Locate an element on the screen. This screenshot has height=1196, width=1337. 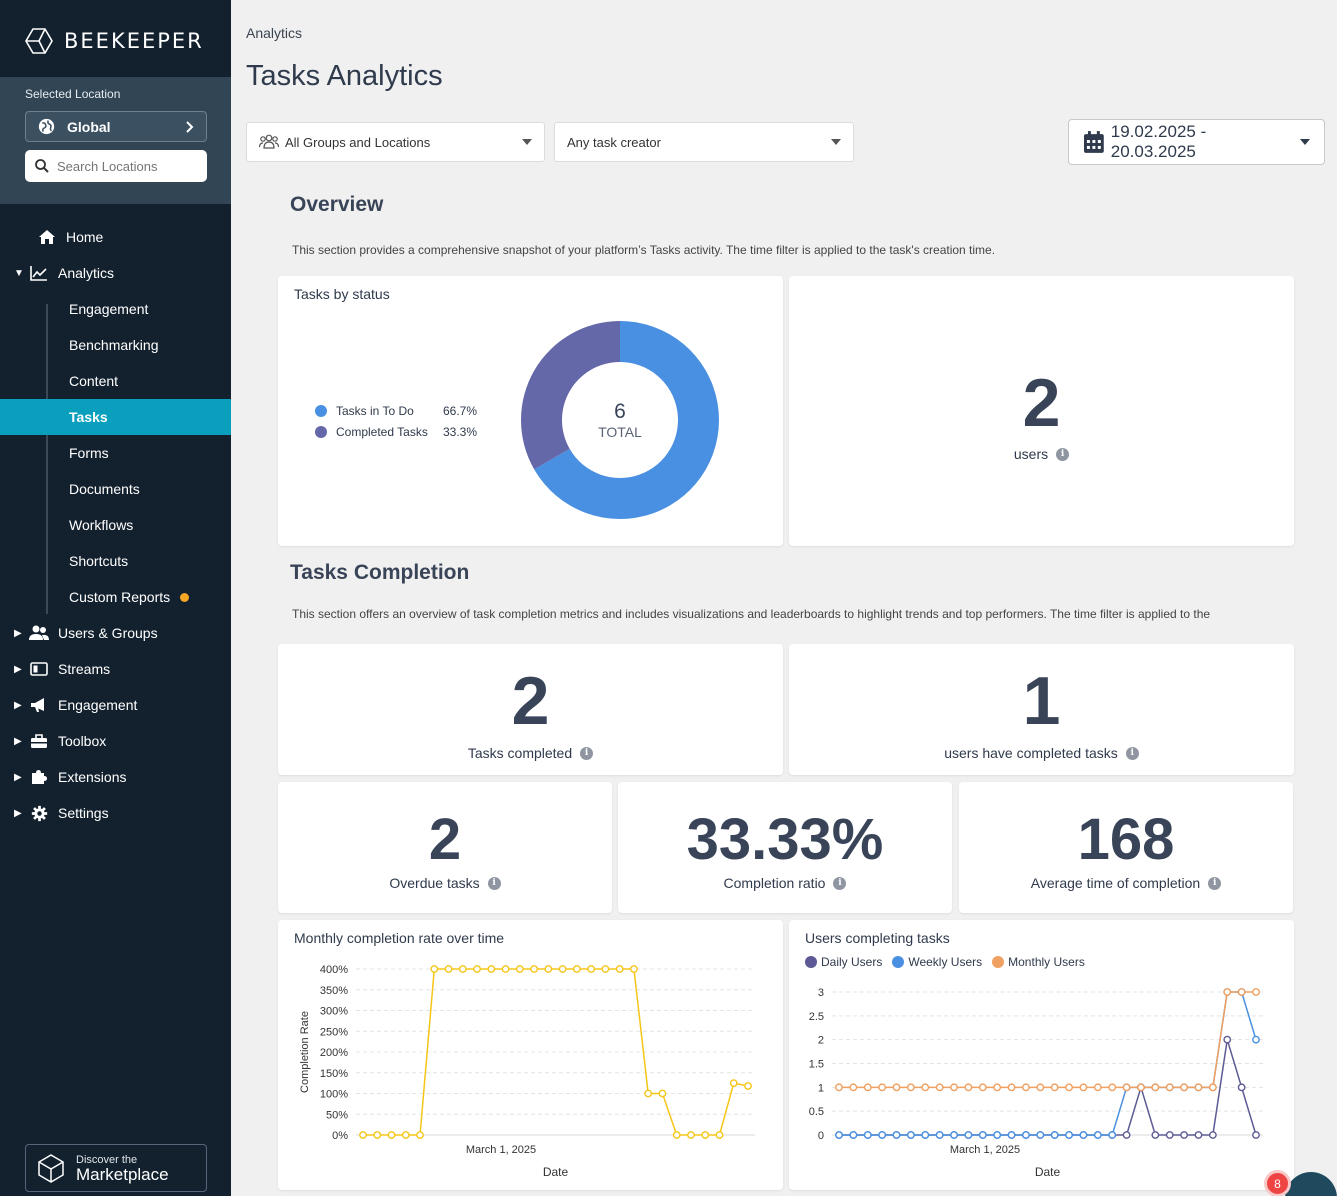
creator-filter-dropdown: Any task creator is located at coordinates (704, 142).